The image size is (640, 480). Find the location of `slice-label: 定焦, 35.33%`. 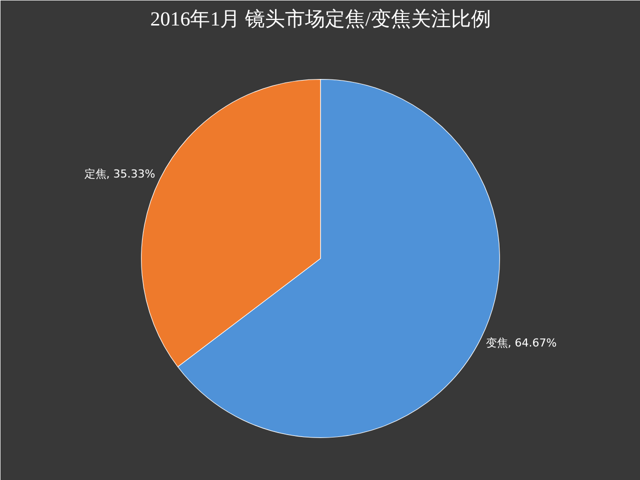

slice-label: 定焦, 35.33% is located at coordinates (120, 173).